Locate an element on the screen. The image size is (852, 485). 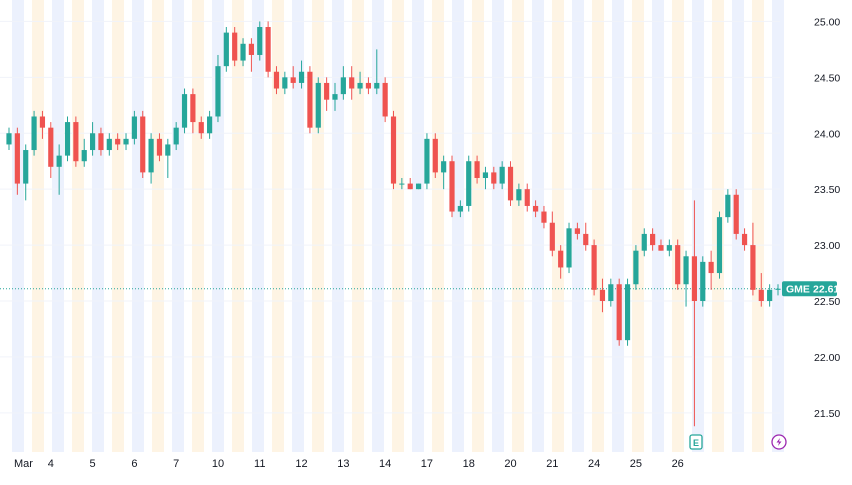
price-tick-label: 23.50 is located at coordinates (827, 190).